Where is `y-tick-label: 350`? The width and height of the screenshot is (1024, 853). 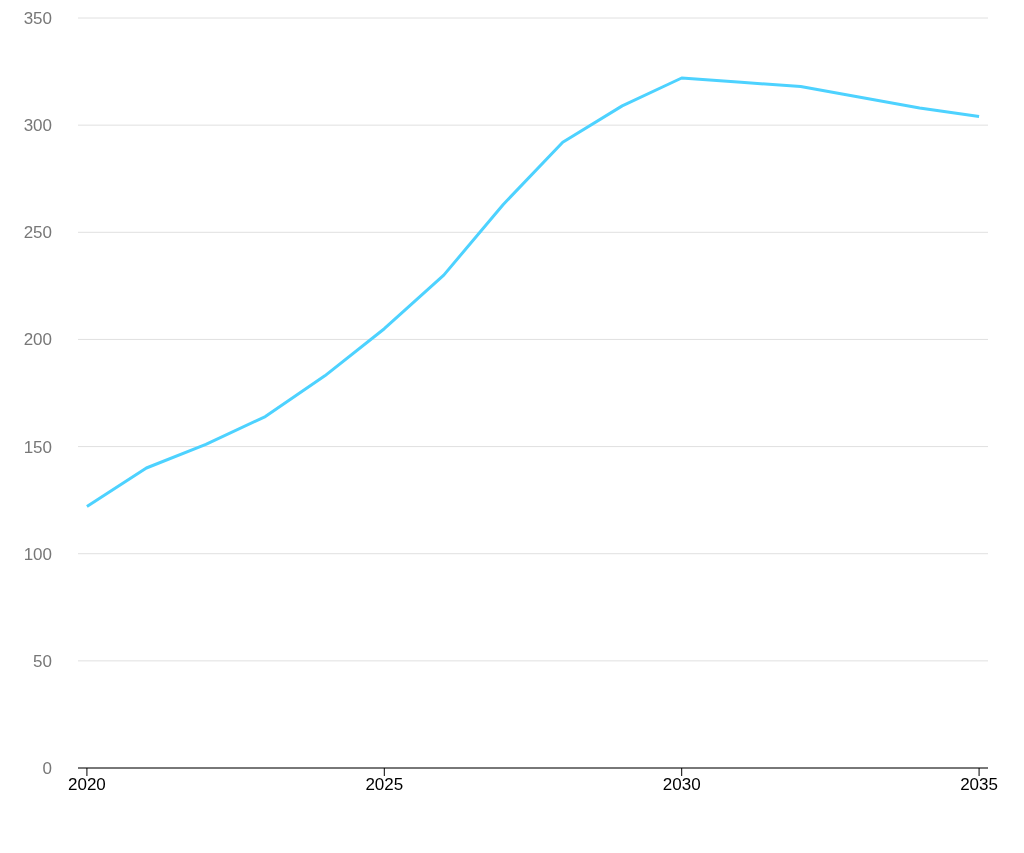 y-tick-label: 350 is located at coordinates (37, 19).